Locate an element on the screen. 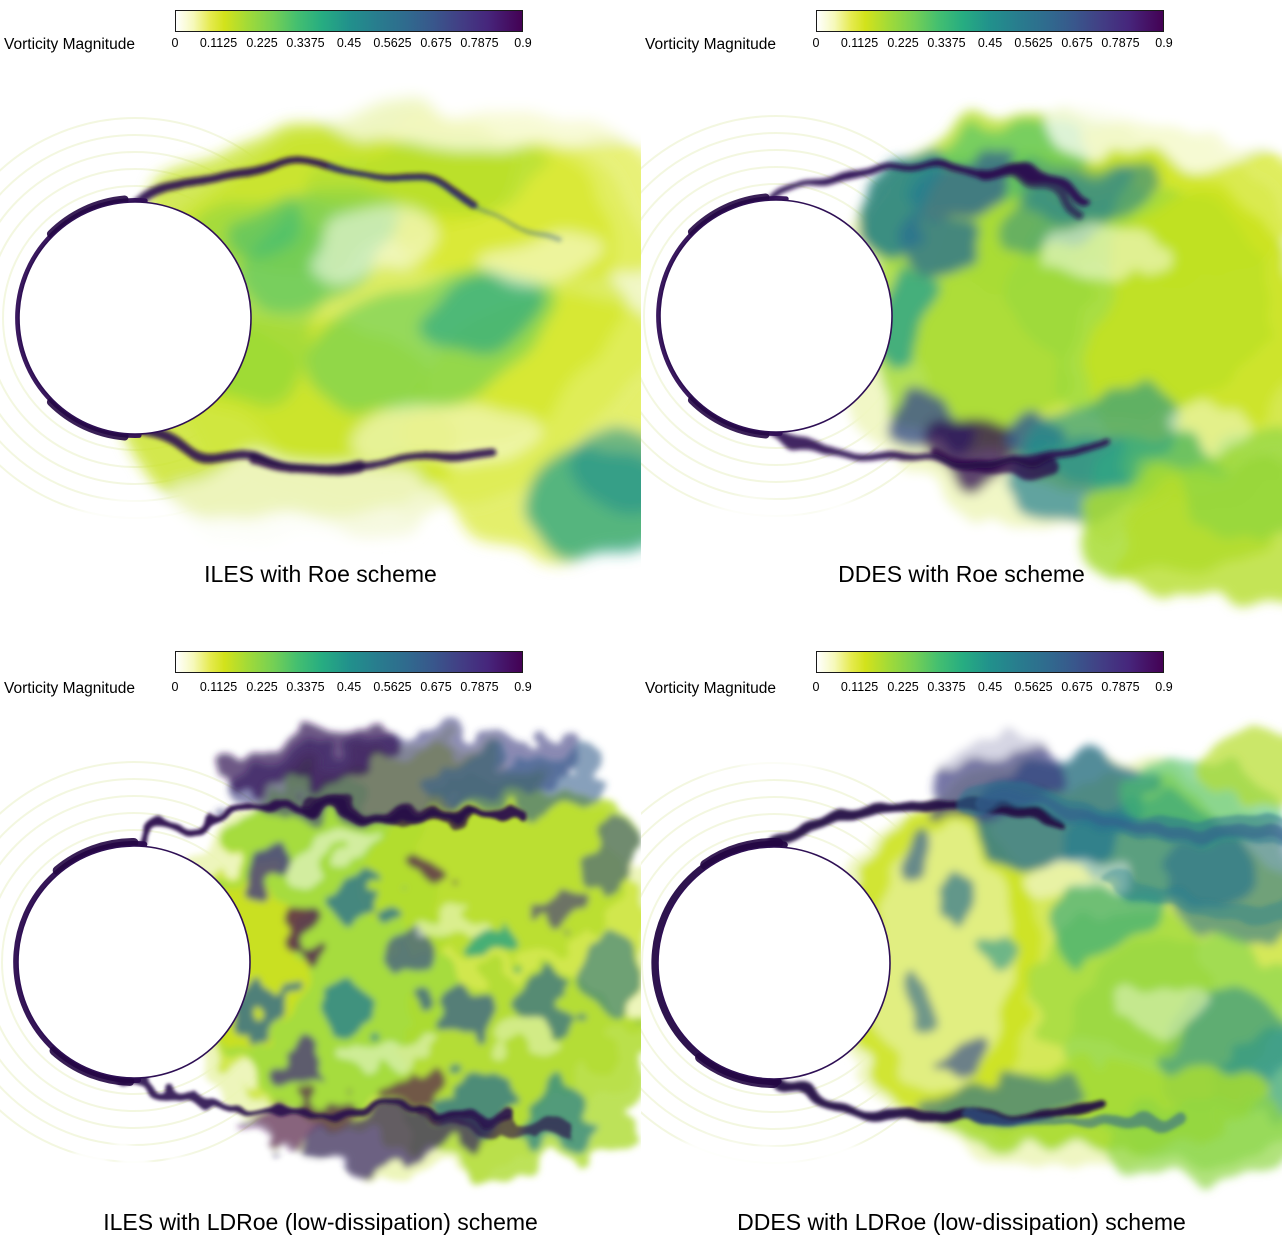 The height and width of the screenshot is (1240, 1282). panel-caption: ILES with Roe scheme is located at coordinates (320, 574).